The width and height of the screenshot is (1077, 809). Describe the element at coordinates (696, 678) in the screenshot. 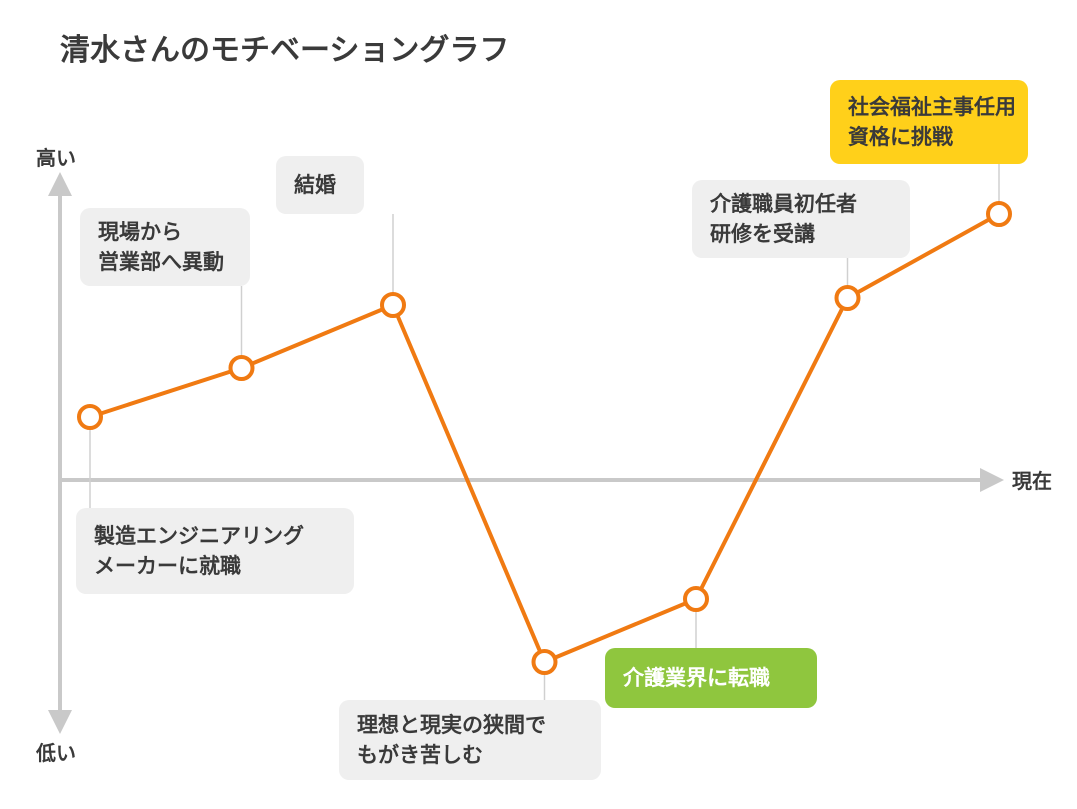

I see `event-label-line: 介護業界に転職` at that location.